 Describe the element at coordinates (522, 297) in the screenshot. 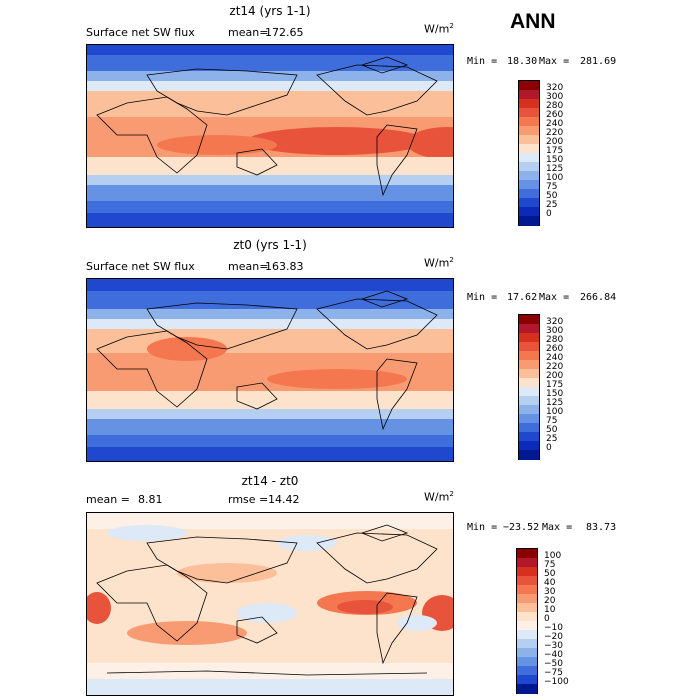

I see `panel2-min-value: 17.62` at that location.